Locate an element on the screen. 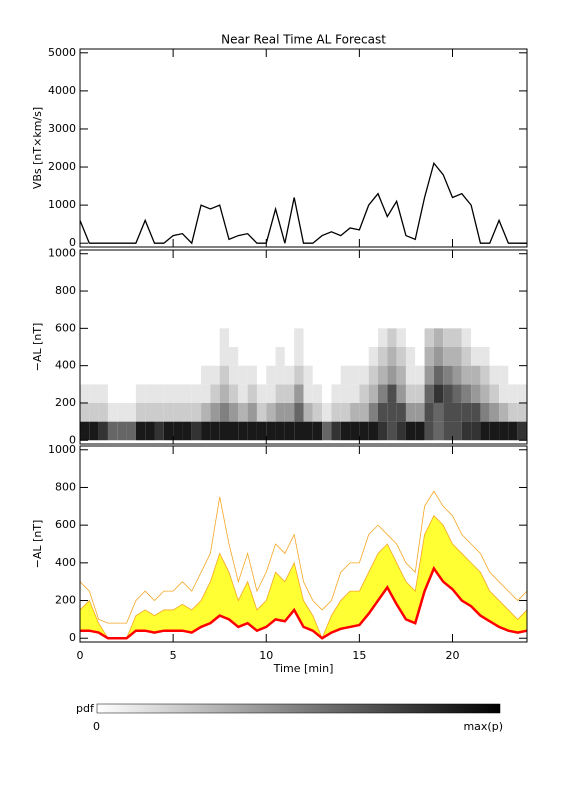  x-tick-label: 15 is located at coordinates (359, 655).